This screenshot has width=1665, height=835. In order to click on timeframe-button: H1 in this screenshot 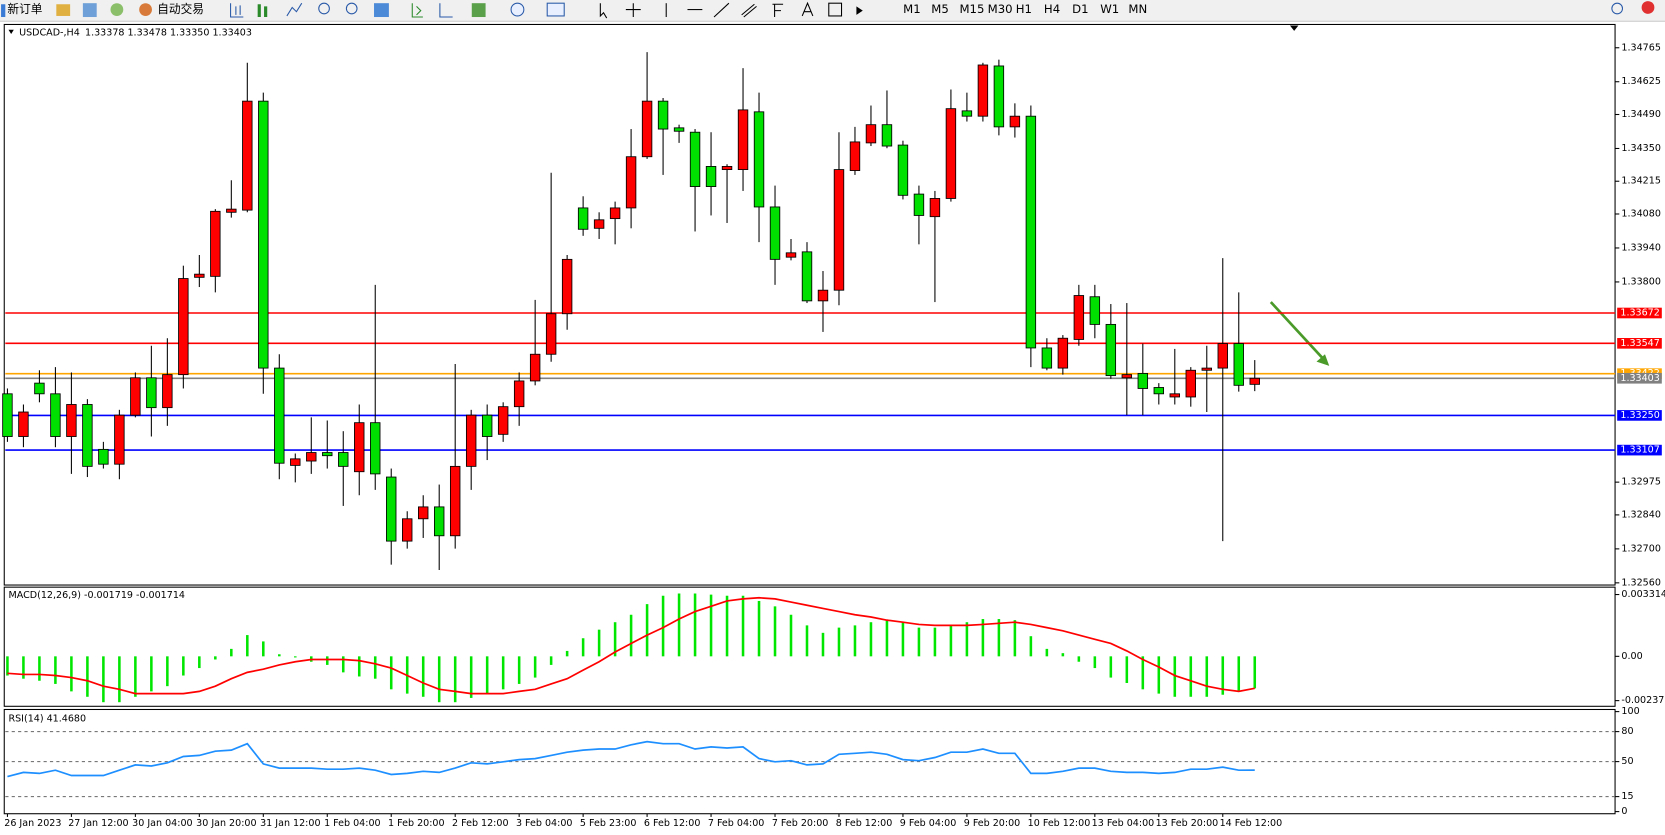, I will do `click(1024, 9)`.